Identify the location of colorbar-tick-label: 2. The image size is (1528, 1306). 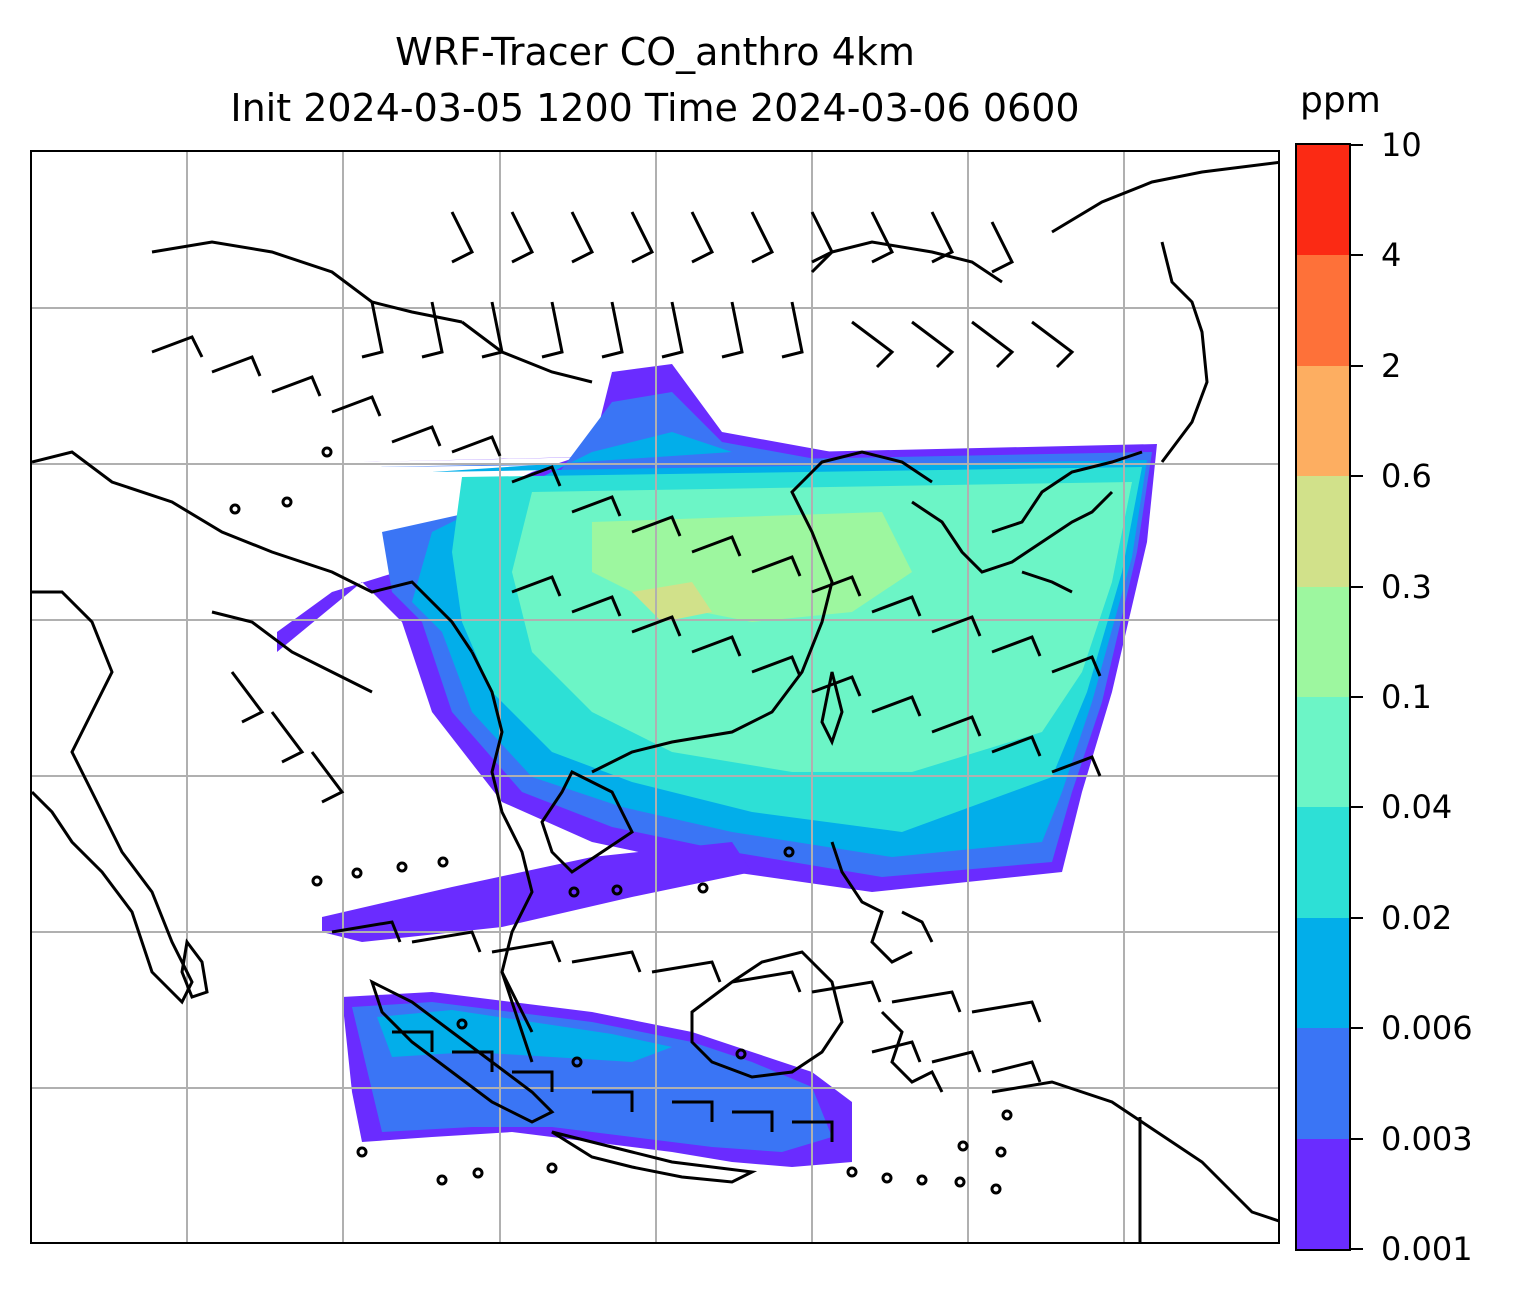
(1391, 365).